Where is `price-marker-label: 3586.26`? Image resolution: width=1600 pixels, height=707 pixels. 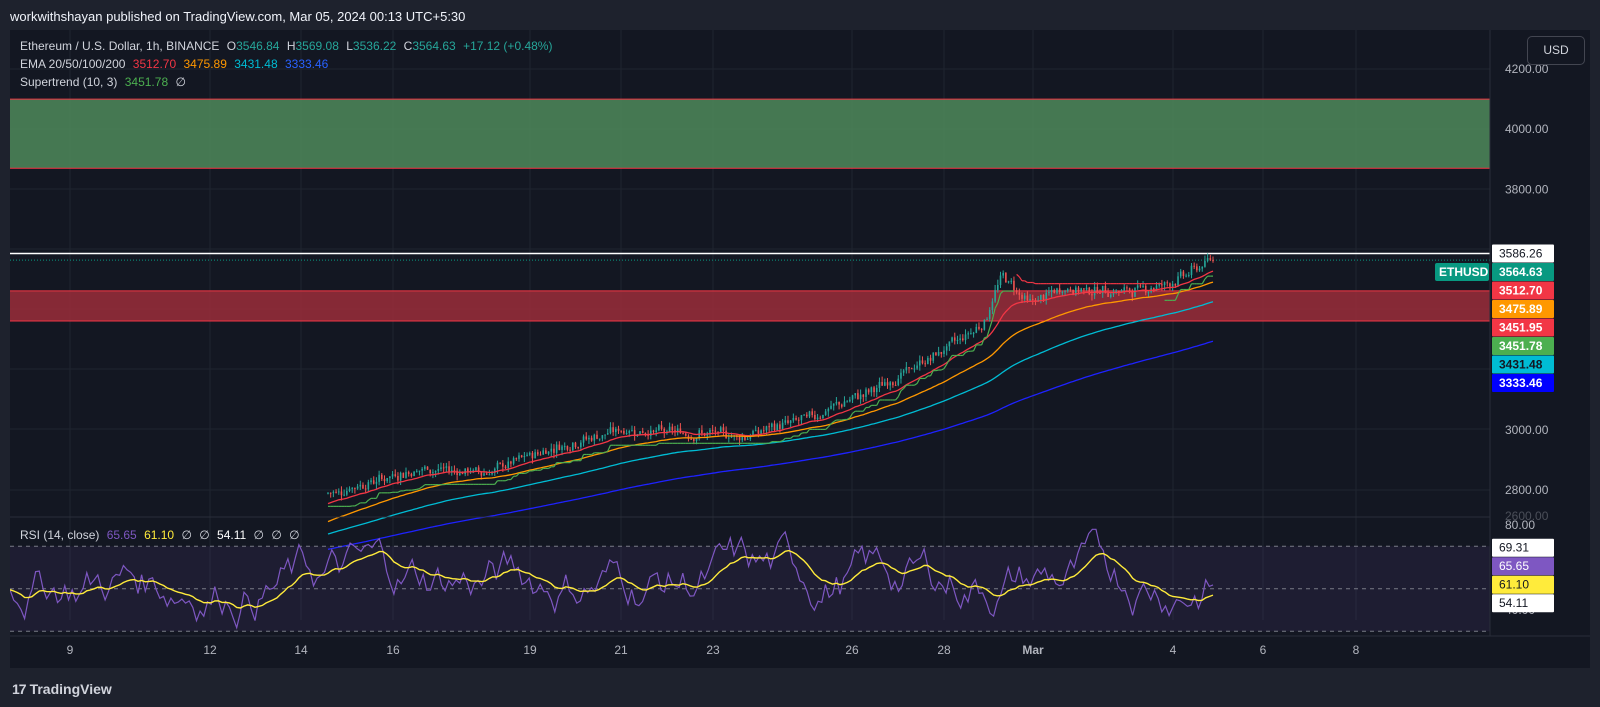 price-marker-label: 3586.26 is located at coordinates (1521, 254).